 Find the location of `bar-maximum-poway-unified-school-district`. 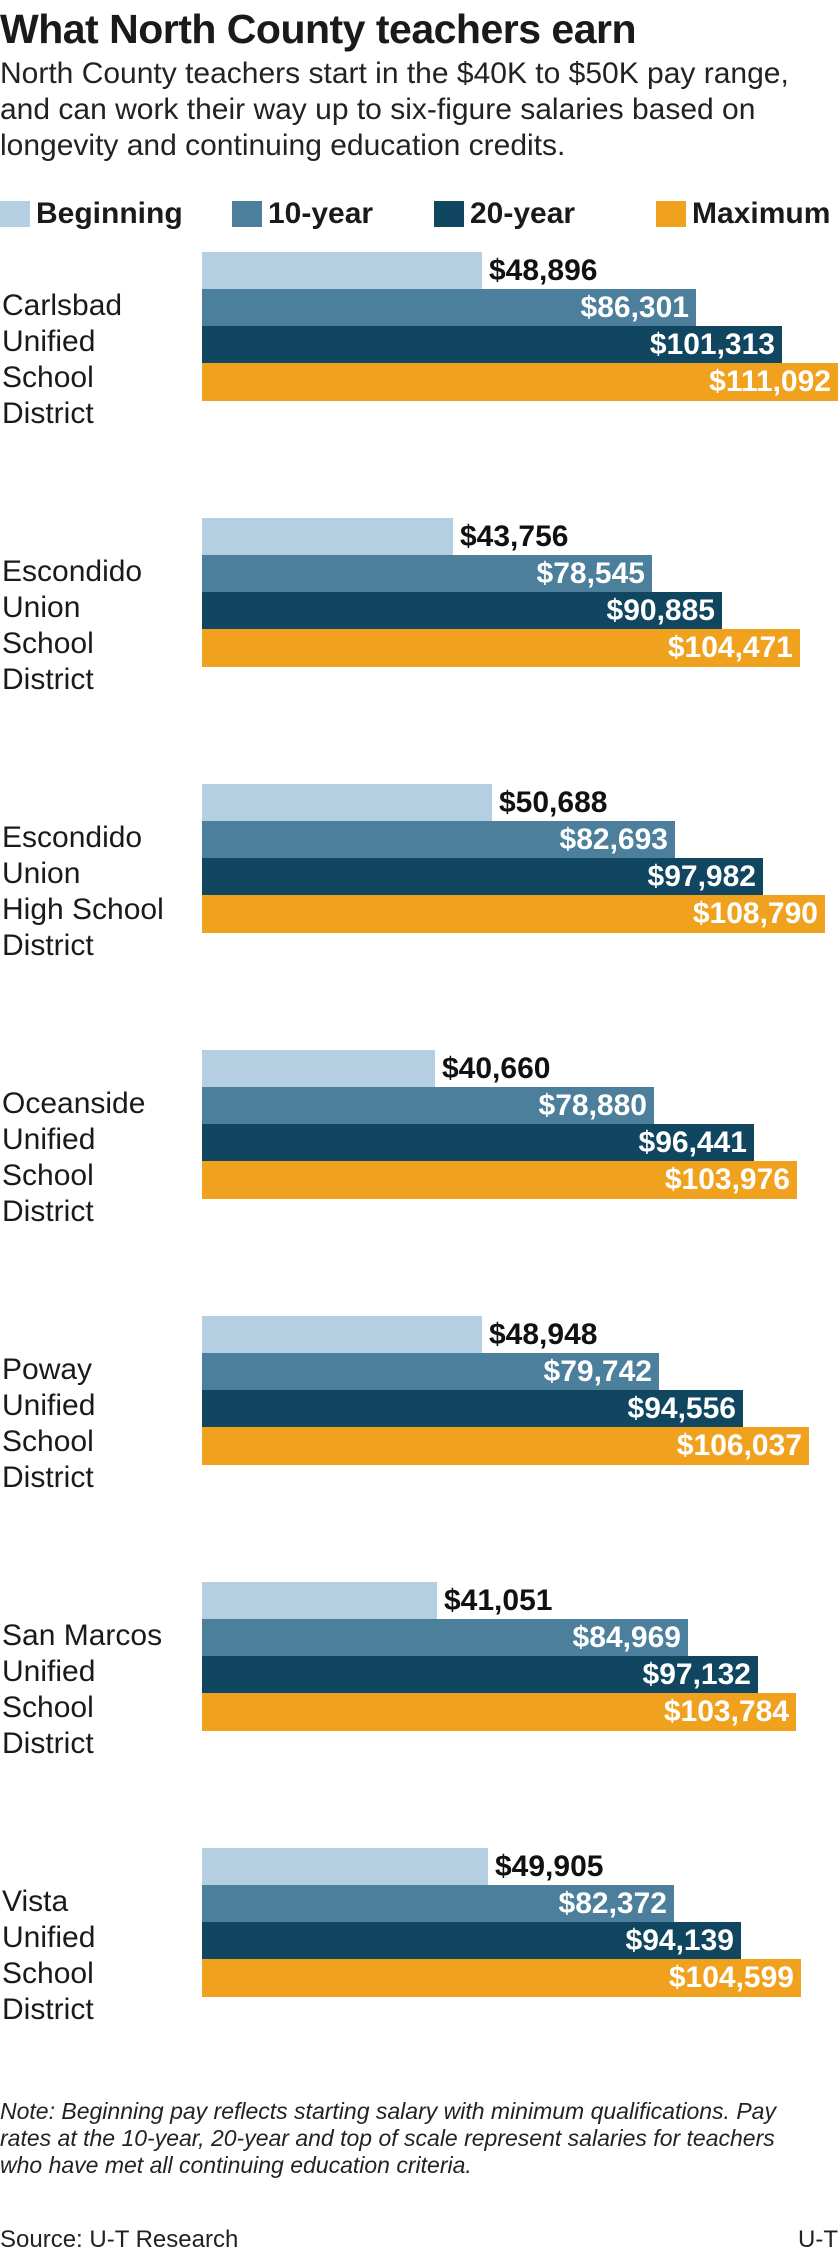

bar-maximum-poway-unified-school-district is located at coordinates (505, 1446).